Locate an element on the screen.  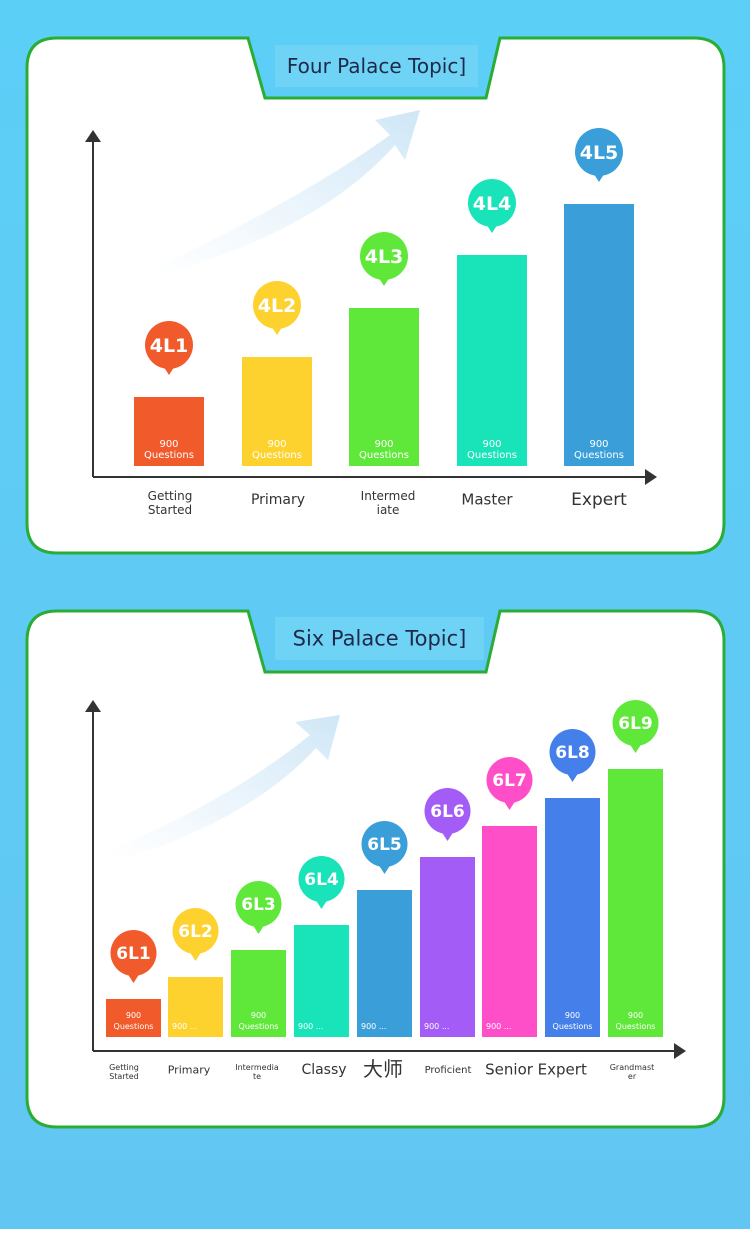
category-label: te is located at coordinates (257, 1076).